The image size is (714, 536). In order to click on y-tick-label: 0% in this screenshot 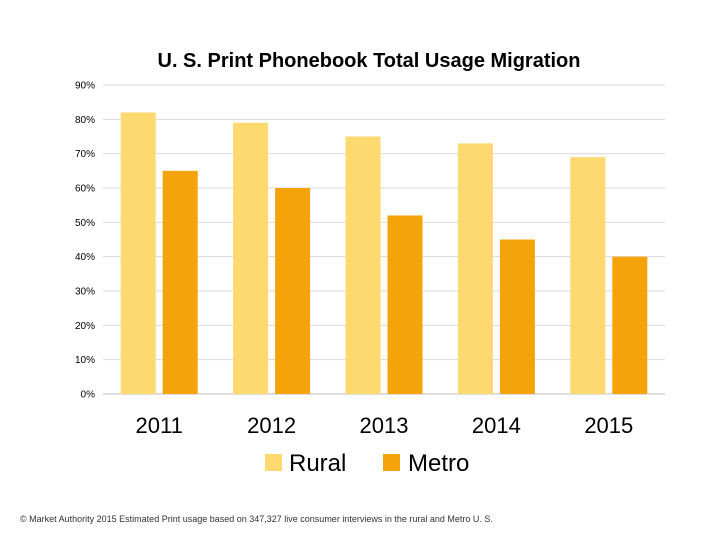, I will do `click(88, 395)`.